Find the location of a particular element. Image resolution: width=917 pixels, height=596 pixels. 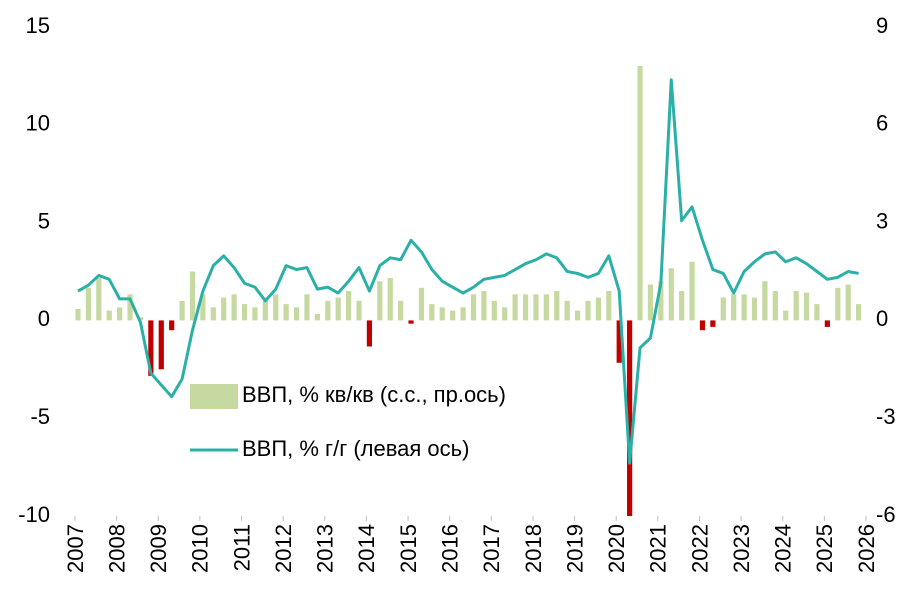

x-tick-label: 2026 is located at coordinates (866, 548).